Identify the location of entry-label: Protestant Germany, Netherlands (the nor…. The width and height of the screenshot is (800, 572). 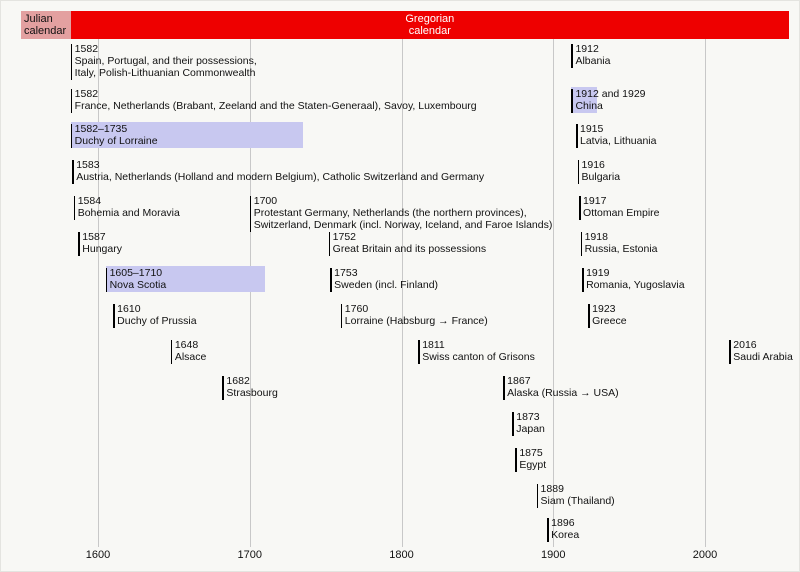
(390, 213).